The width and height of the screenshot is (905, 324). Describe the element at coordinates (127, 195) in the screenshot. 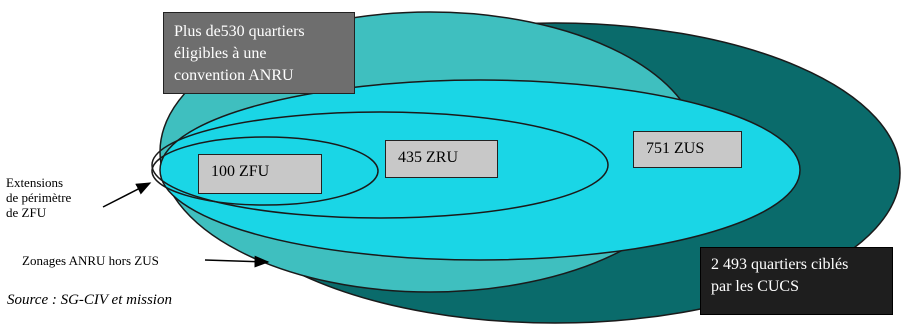

I see `arrow-extensions` at that location.